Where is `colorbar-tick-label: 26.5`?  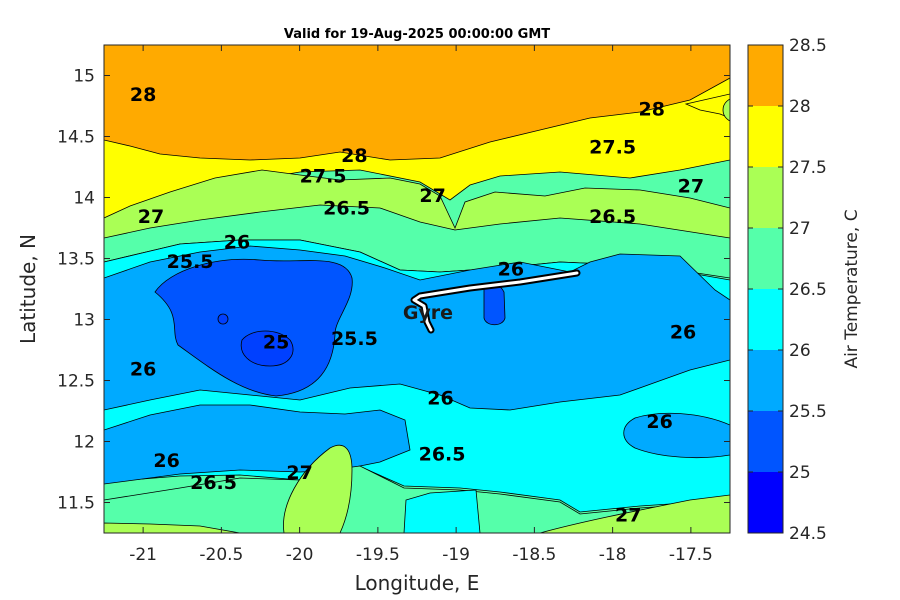 colorbar-tick-label: 26.5 is located at coordinates (808, 290).